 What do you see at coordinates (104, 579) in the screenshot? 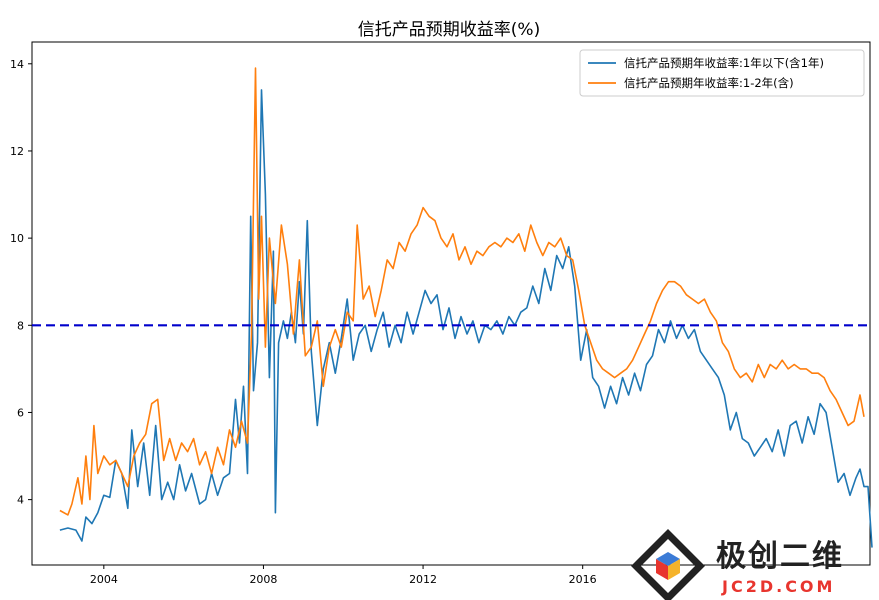
I see `x-tick-label: 2004` at bounding box center [104, 579].